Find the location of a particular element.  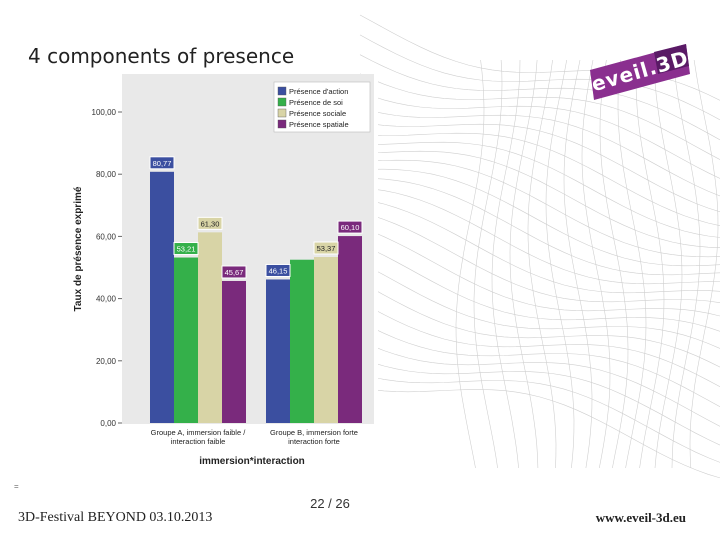

y-tick-label: 20,00 is located at coordinates (106, 361).